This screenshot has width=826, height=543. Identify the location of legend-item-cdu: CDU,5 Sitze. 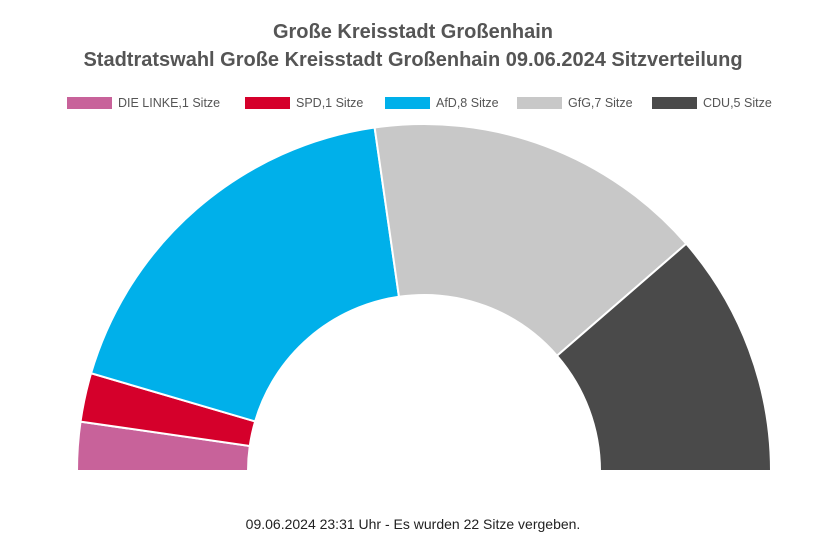
(712, 103).